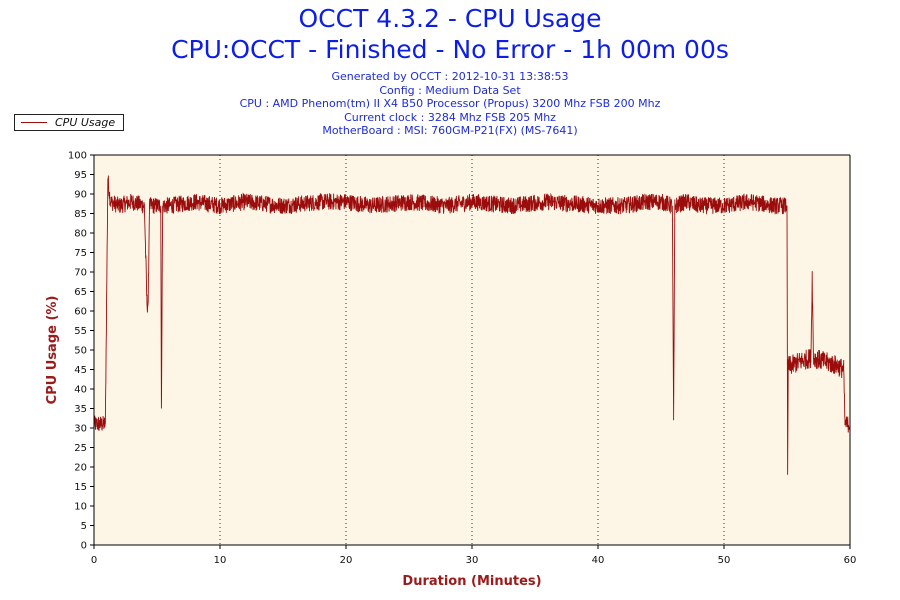  What do you see at coordinates (52, 350) in the screenshot?
I see `y-axis-label: CPU Usage (%)` at bounding box center [52, 350].